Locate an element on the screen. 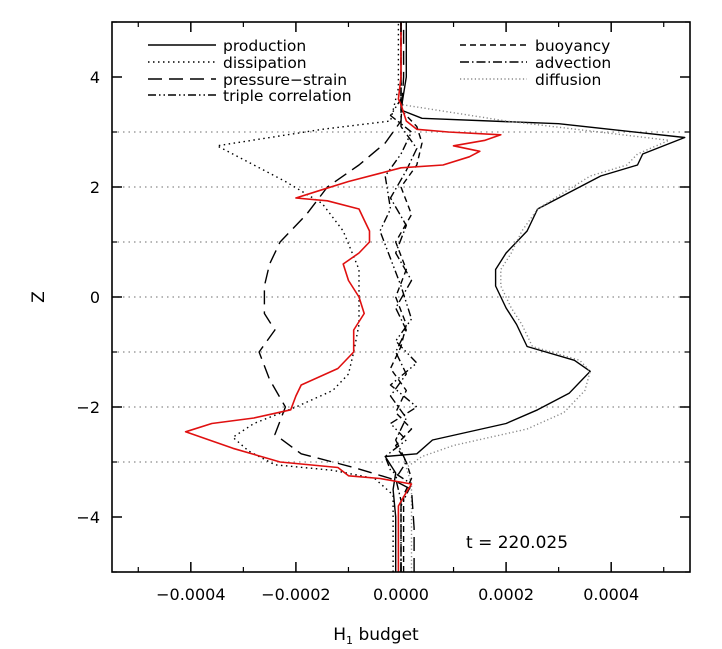  x-tick-label: 0.0000 is located at coordinates (401, 594).